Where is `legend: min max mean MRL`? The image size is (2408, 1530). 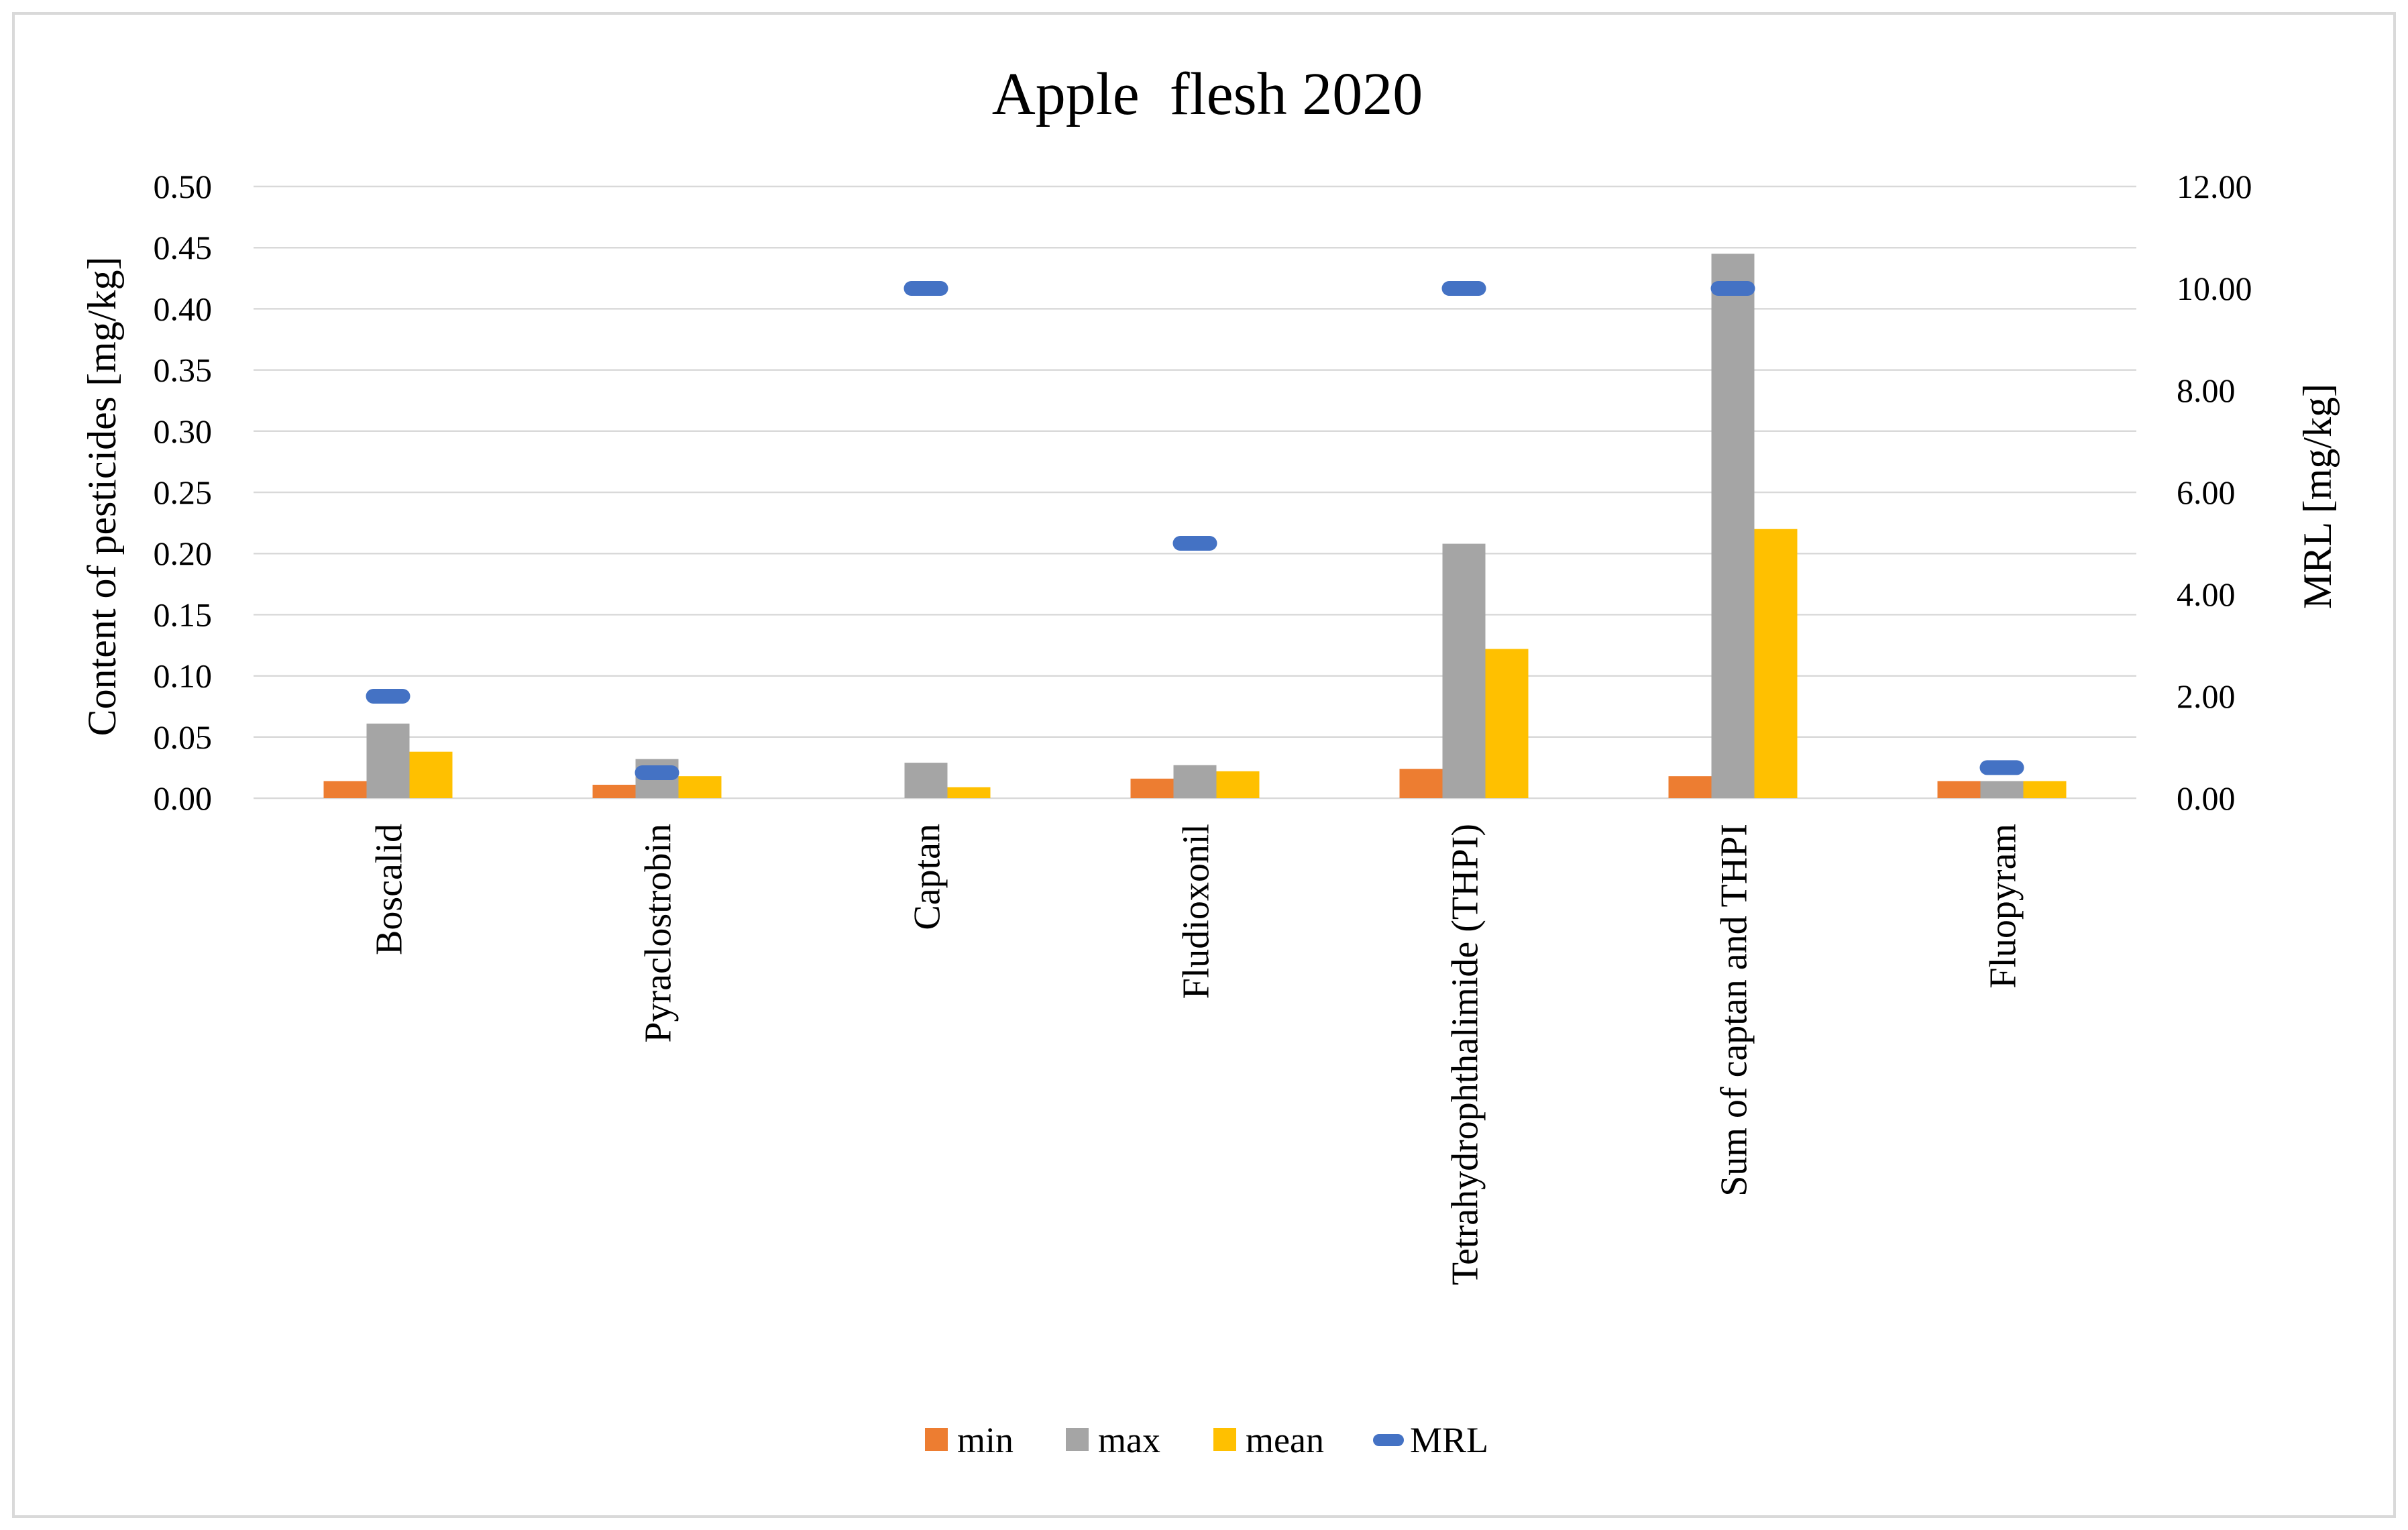 legend: min max mean MRL is located at coordinates (1206, 1440).